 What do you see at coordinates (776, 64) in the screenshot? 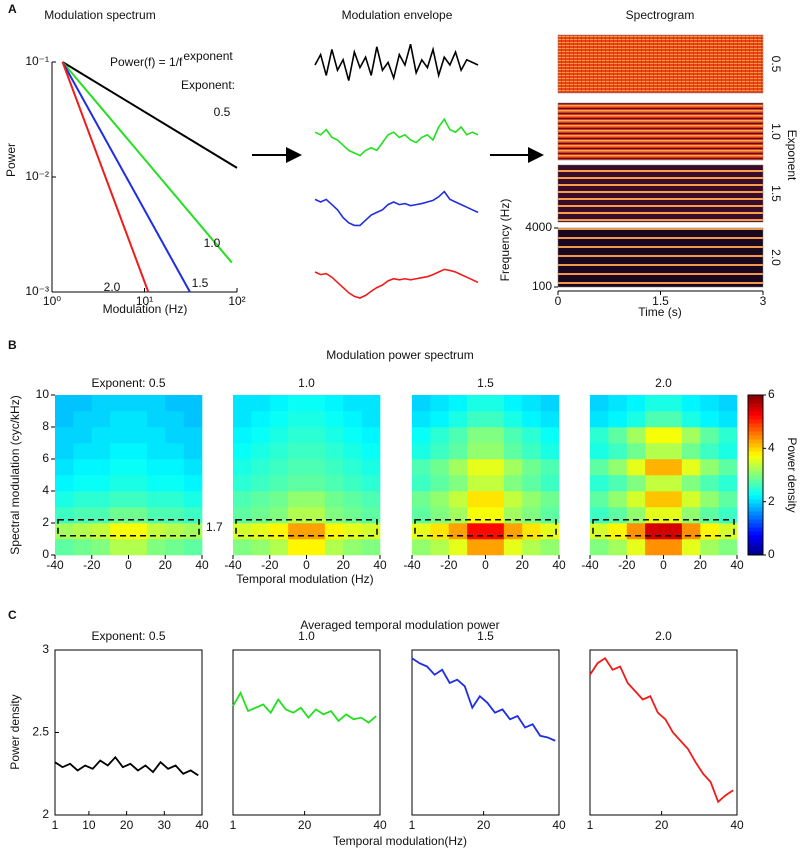
I see `exponent-label: 0.5` at bounding box center [776, 64].